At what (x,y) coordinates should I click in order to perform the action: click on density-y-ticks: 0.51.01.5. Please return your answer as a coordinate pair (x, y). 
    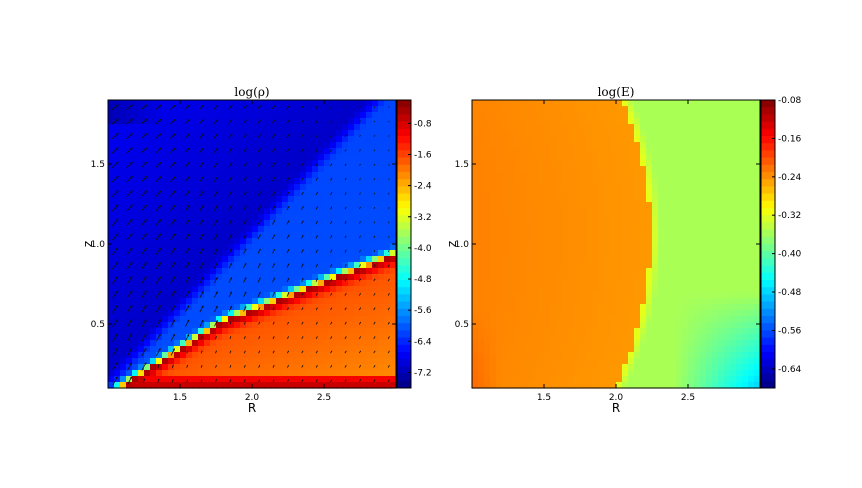
    Looking at the image, I should click on (243, 245).